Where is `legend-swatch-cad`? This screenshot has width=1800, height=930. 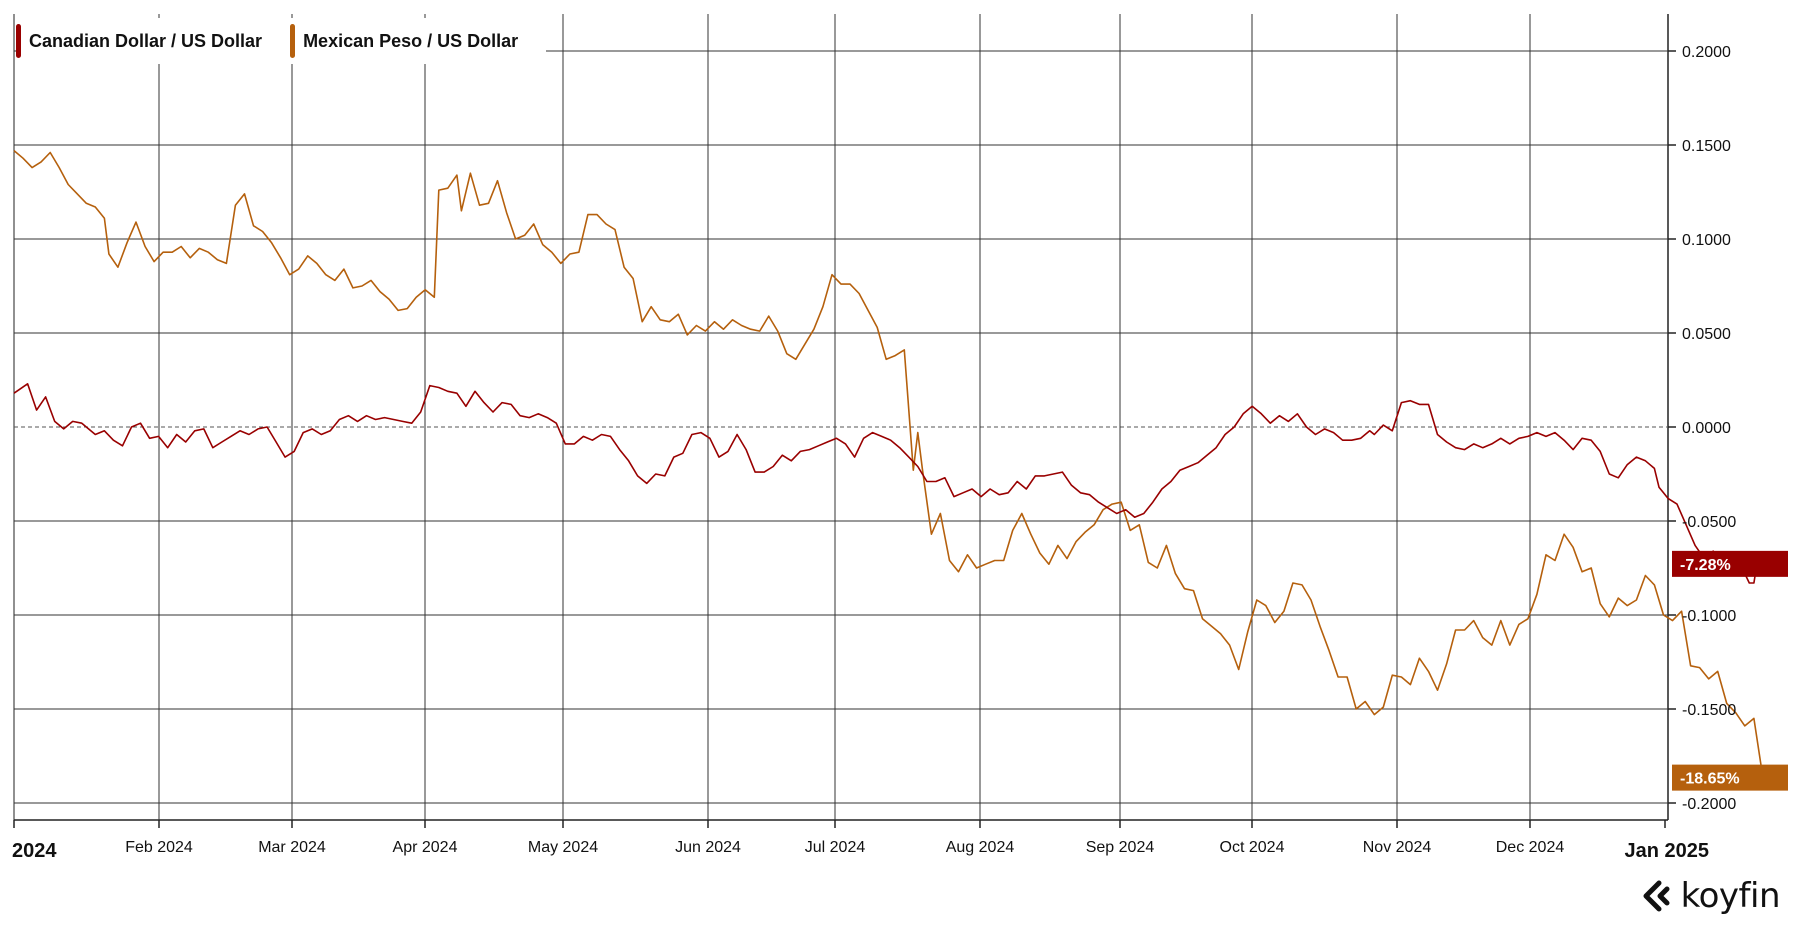 legend-swatch-cad is located at coordinates (18, 41).